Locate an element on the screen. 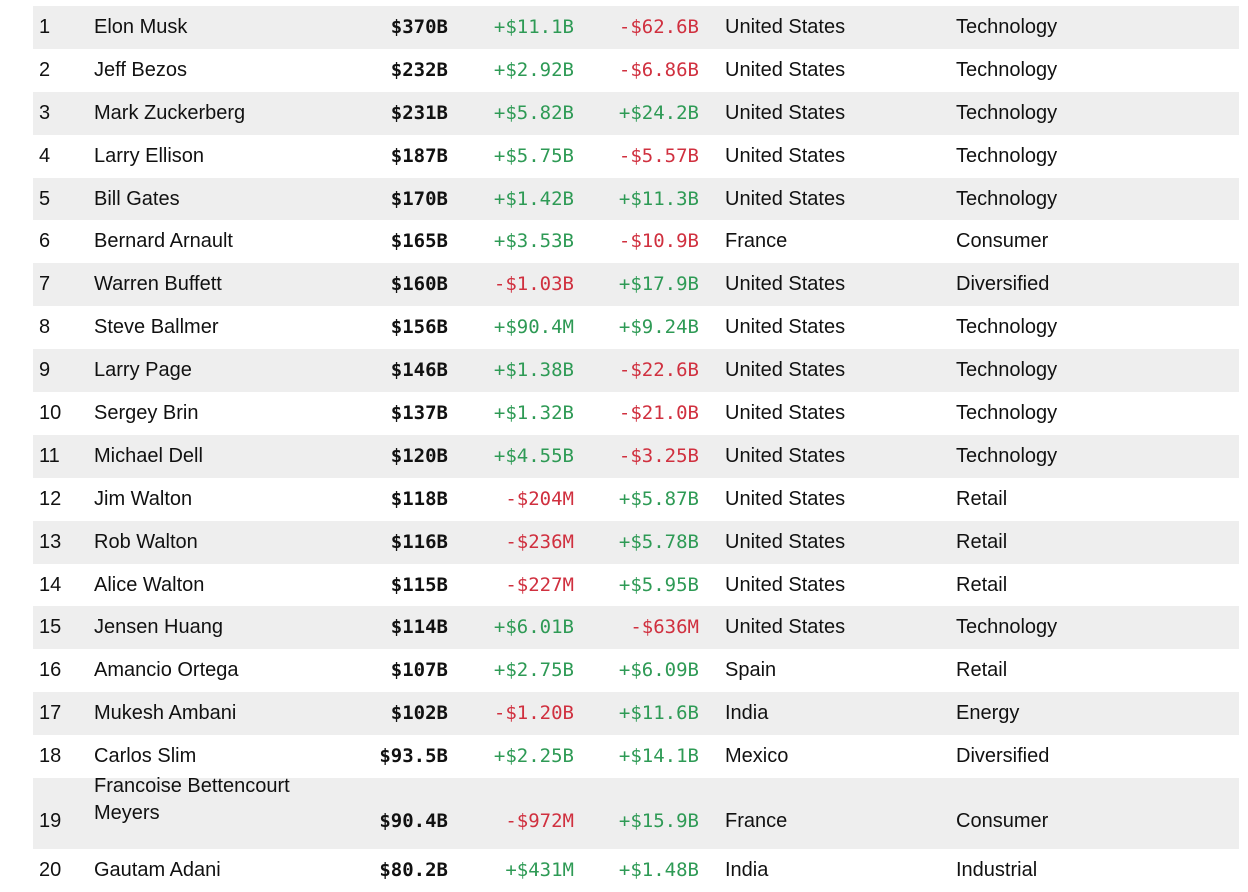 This screenshot has height=892, width=1248. last-change-cell: +$1.38B is located at coordinates (533, 370).